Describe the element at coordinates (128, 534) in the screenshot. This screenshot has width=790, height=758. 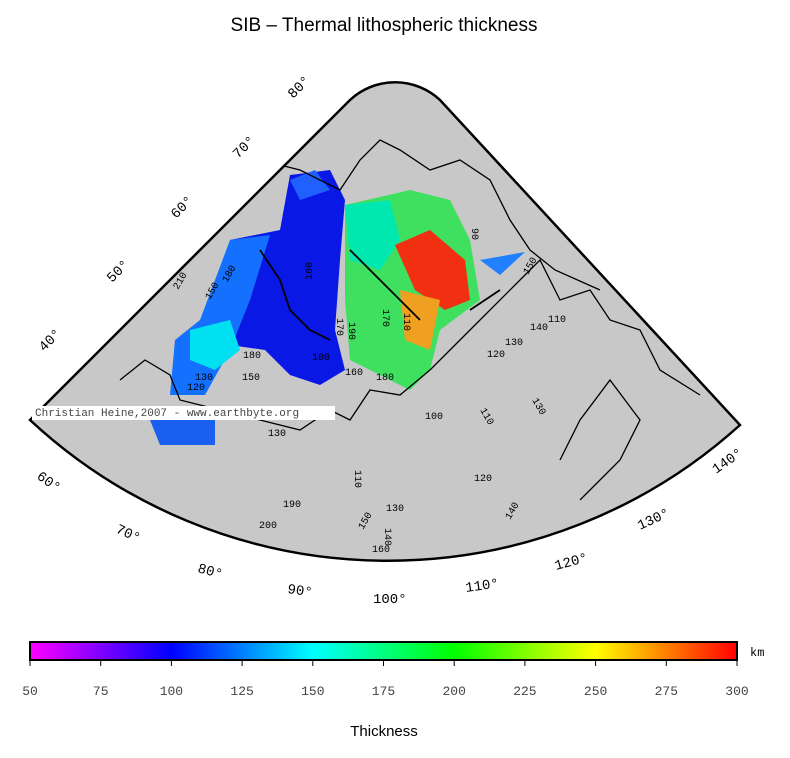
I see `longitude-label: 70°` at that location.